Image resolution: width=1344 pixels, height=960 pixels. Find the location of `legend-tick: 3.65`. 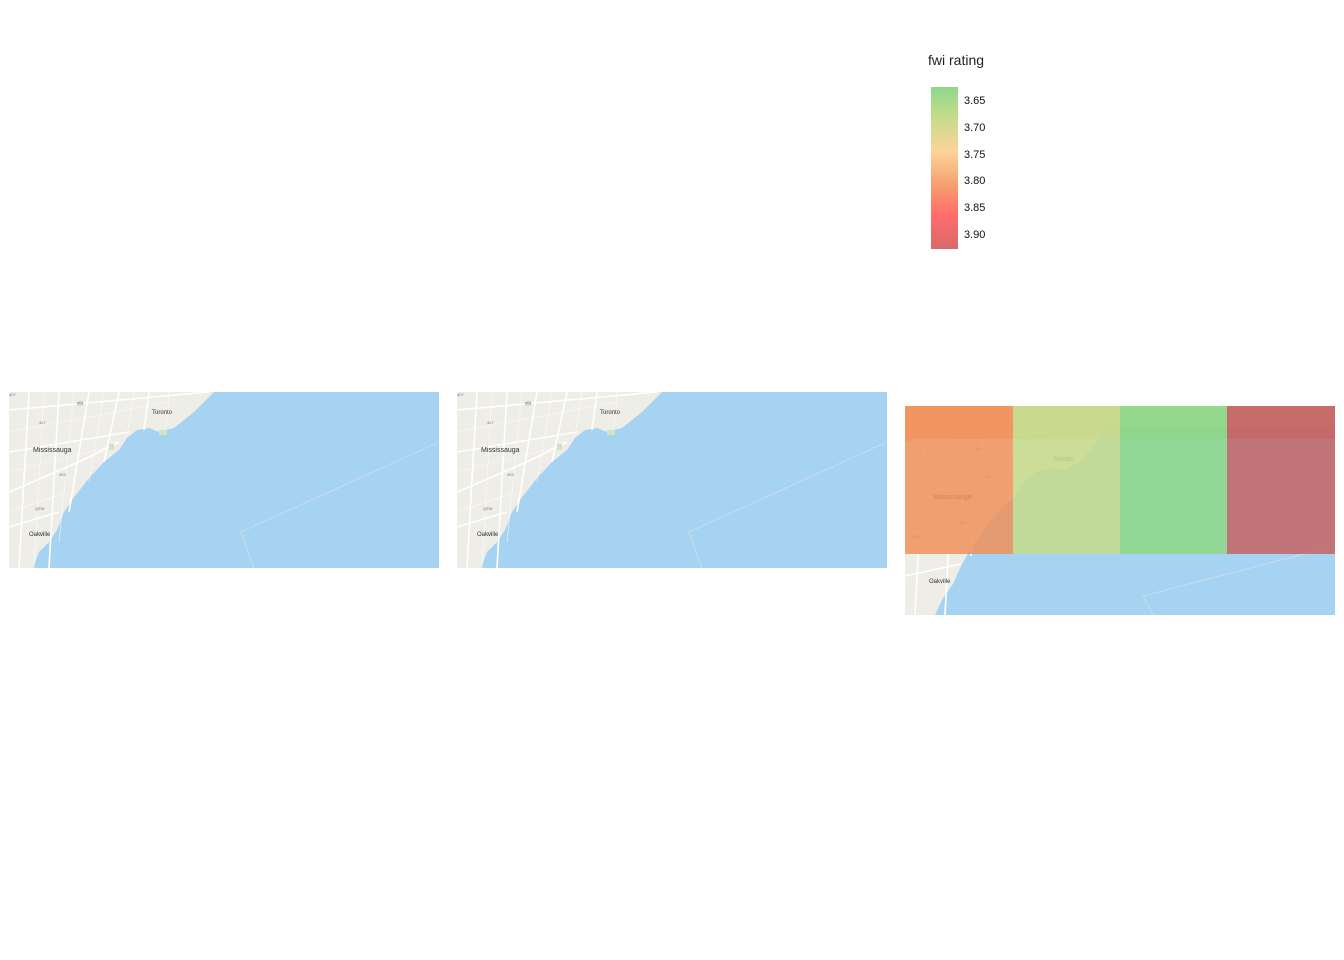

legend-tick: 3.65 is located at coordinates (975, 101).